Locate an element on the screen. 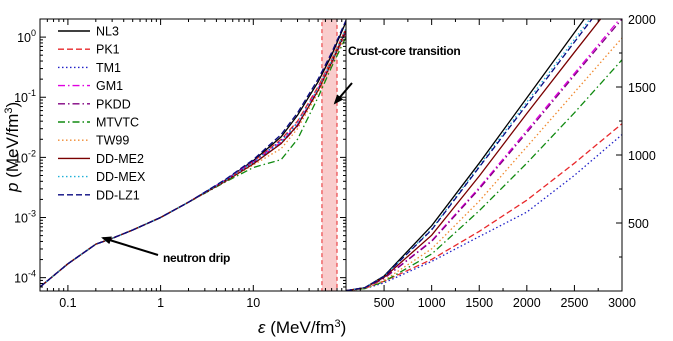 The height and width of the screenshot is (341, 673). legend-label-dd-lz1: DD-LZ1 is located at coordinates (118, 195).